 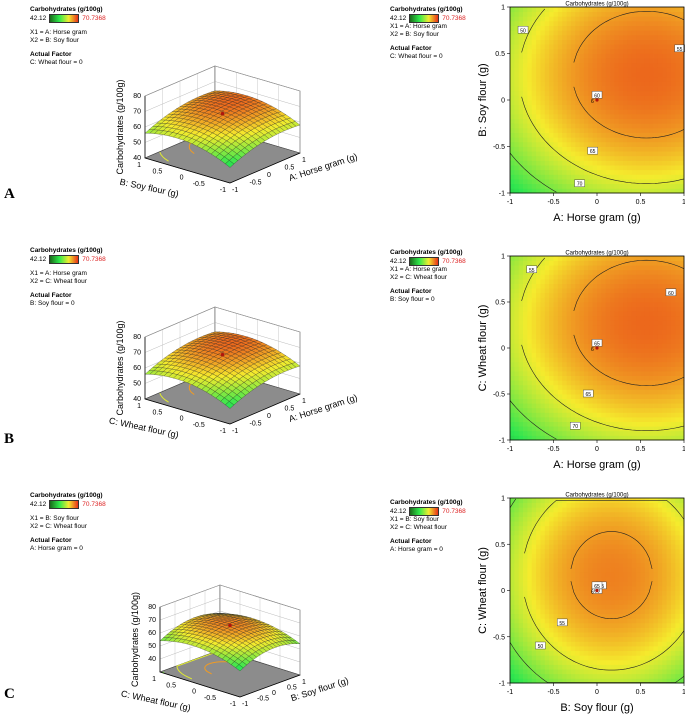 What do you see at coordinates (411, 48) in the screenshot?
I see `actual-factor-title: Actual Factor` at bounding box center [411, 48].